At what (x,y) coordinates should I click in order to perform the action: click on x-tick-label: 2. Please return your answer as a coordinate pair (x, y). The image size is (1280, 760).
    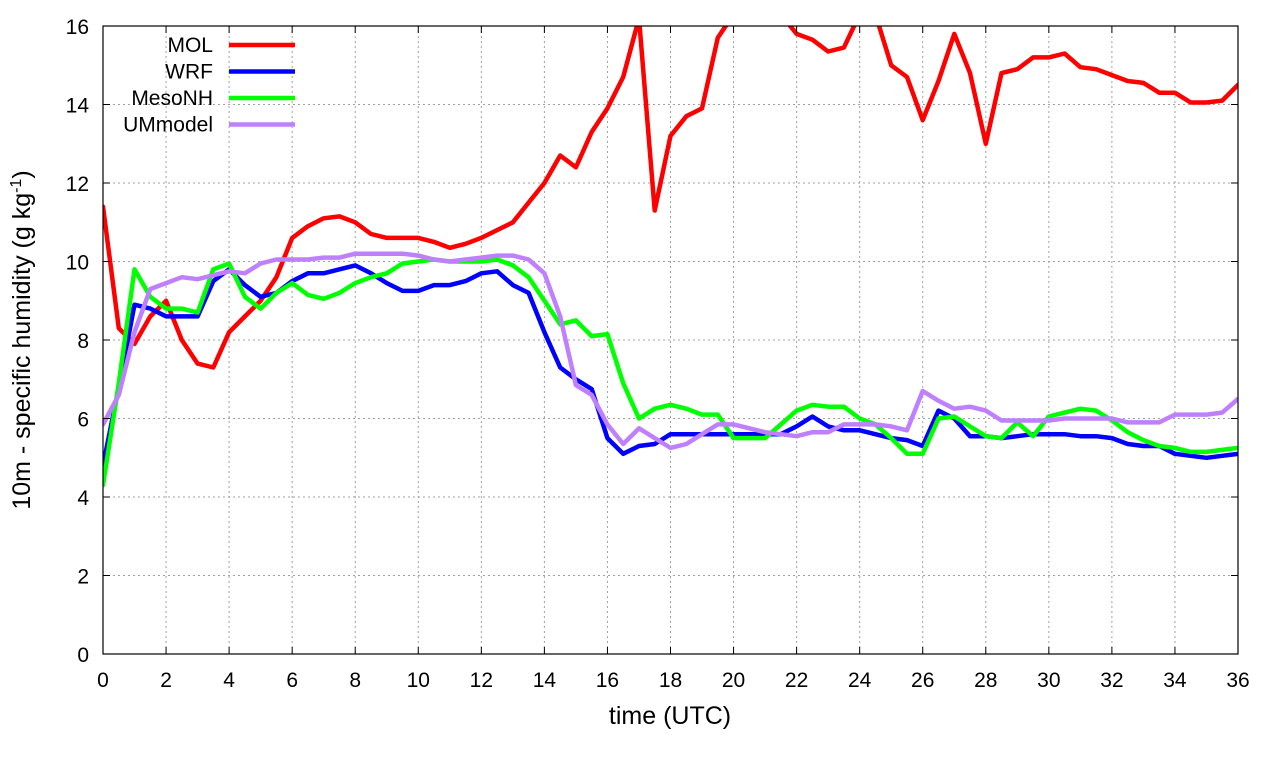
    Looking at the image, I should click on (166, 680).